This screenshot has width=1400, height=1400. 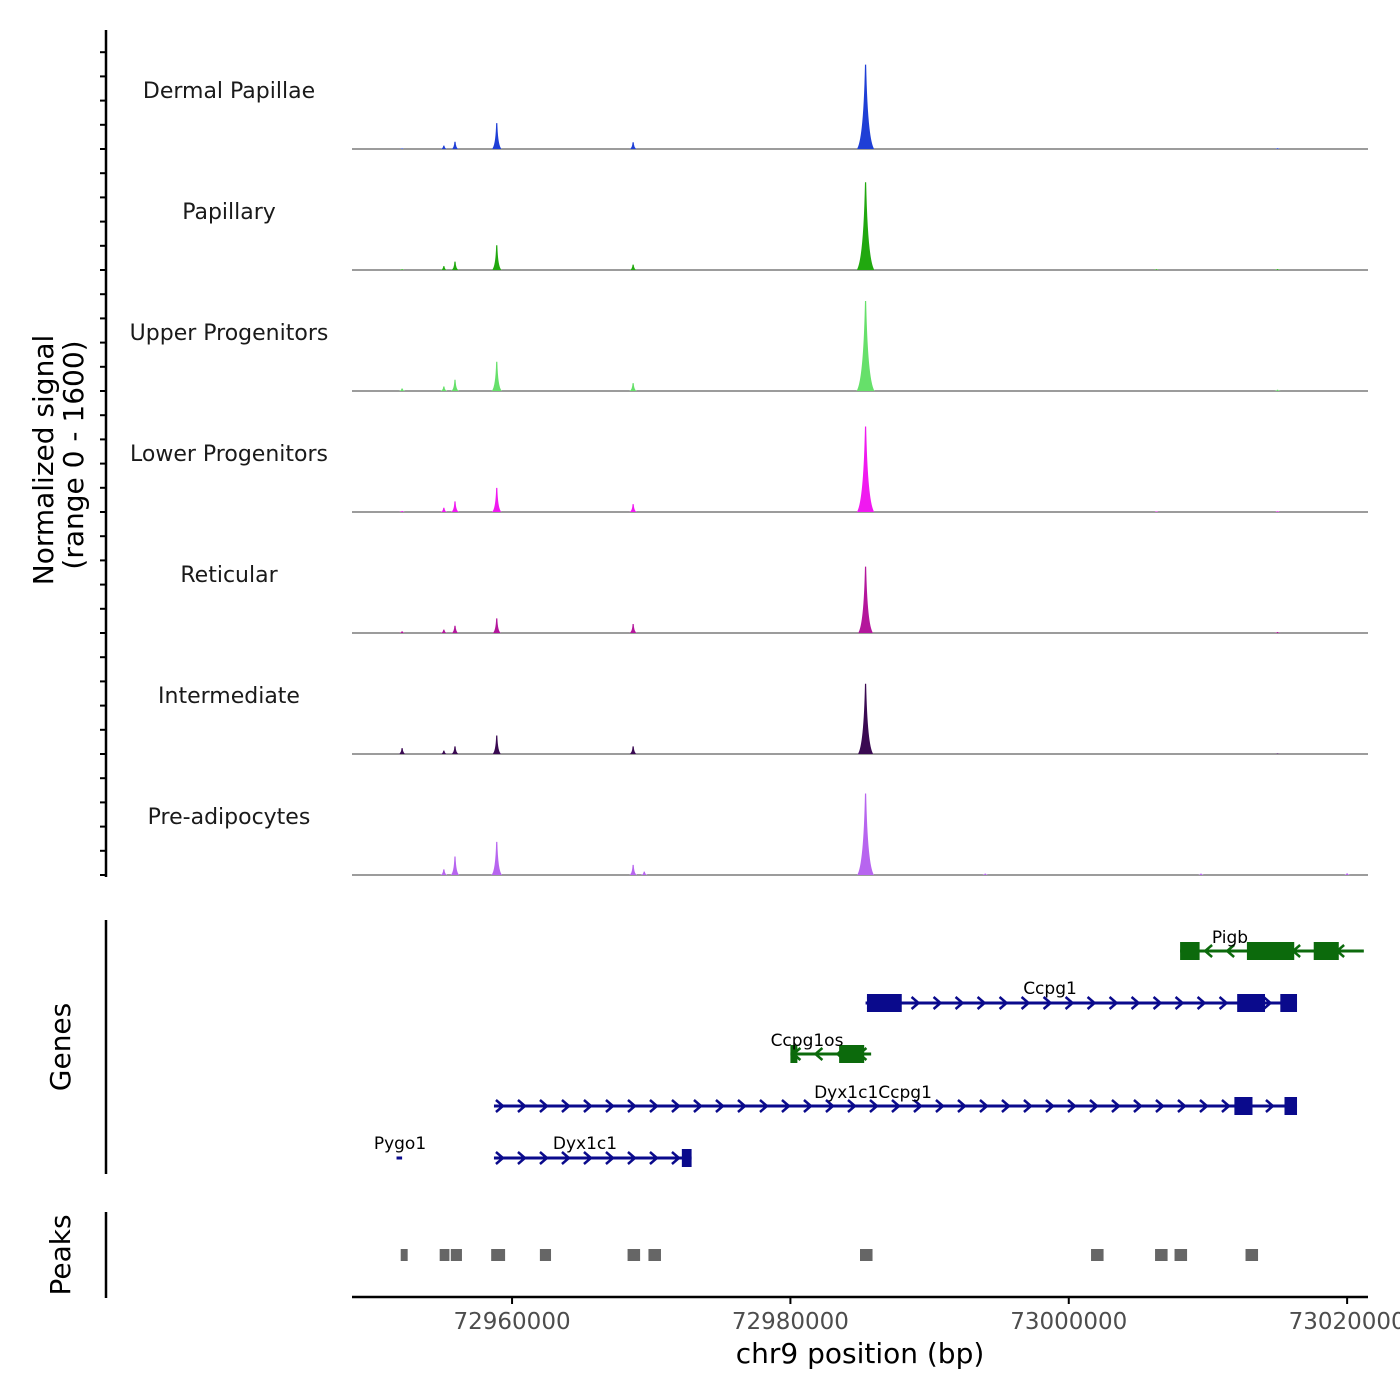 I want to click on track-dermal-papillae: Dermal Papillae, so click(x=755, y=107).